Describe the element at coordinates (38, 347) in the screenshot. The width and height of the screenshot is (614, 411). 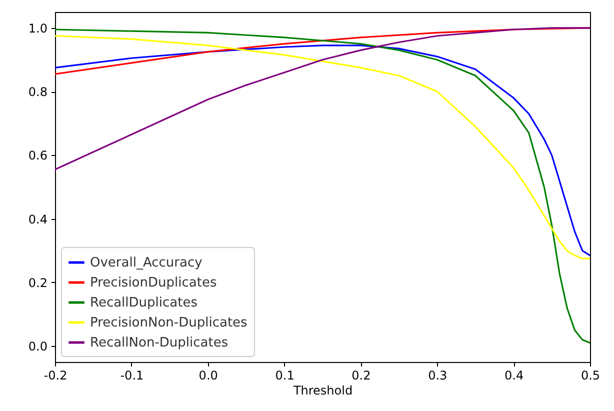
I see `y-tick-label: 0.0` at that location.